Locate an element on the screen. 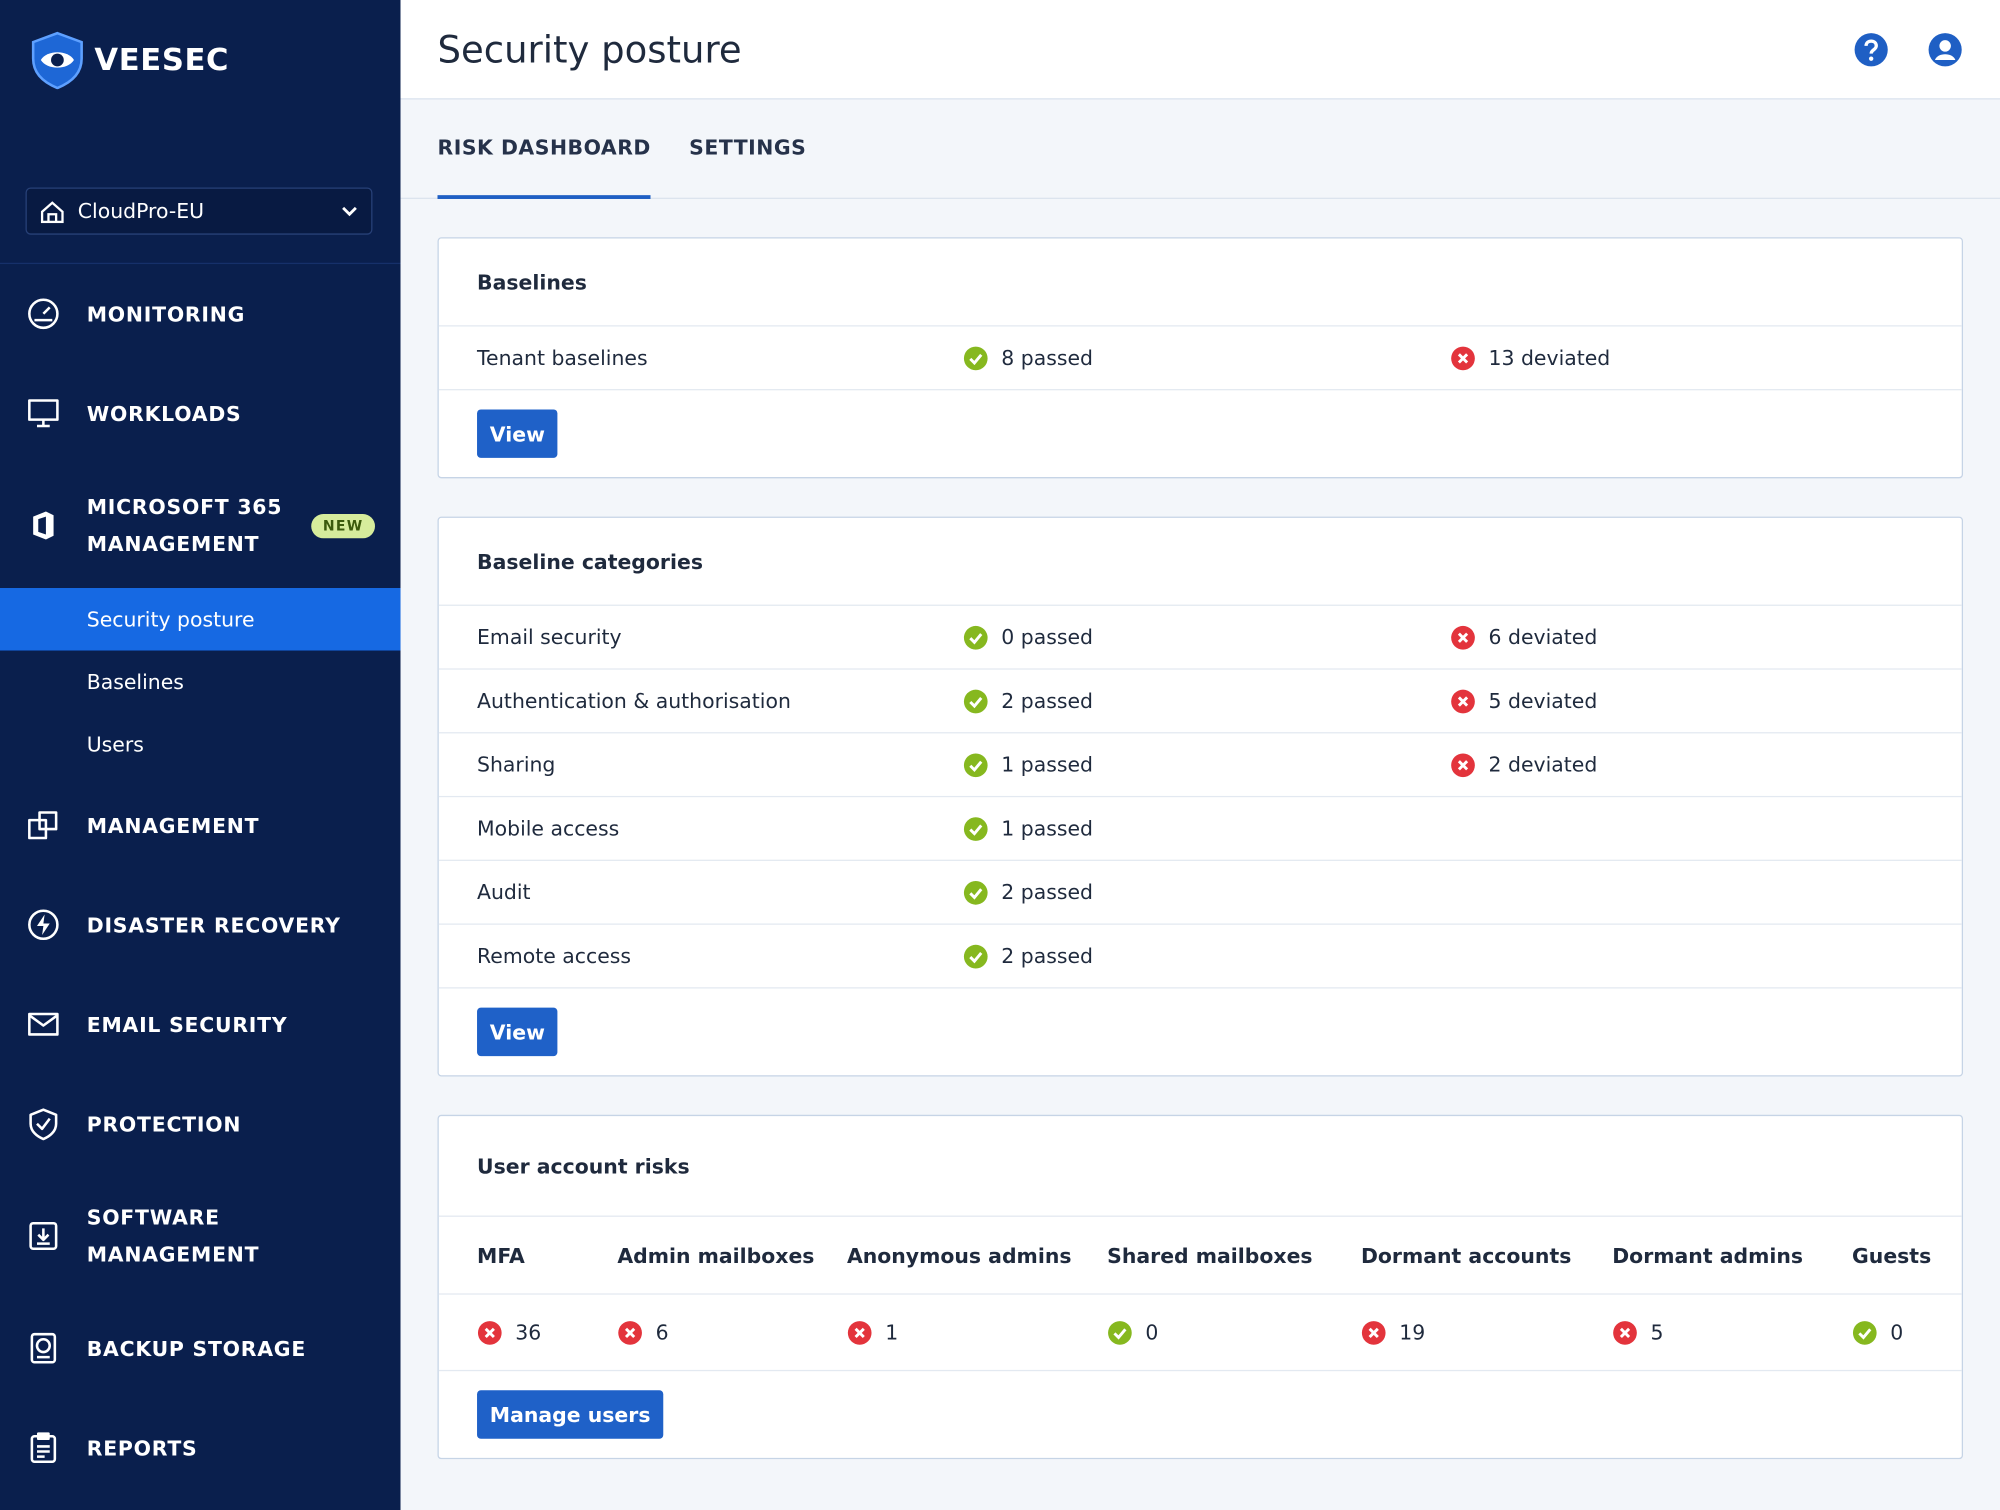 The height and width of the screenshot is (1510, 2000). deviated-count: 2 deviated is located at coordinates (1543, 764).